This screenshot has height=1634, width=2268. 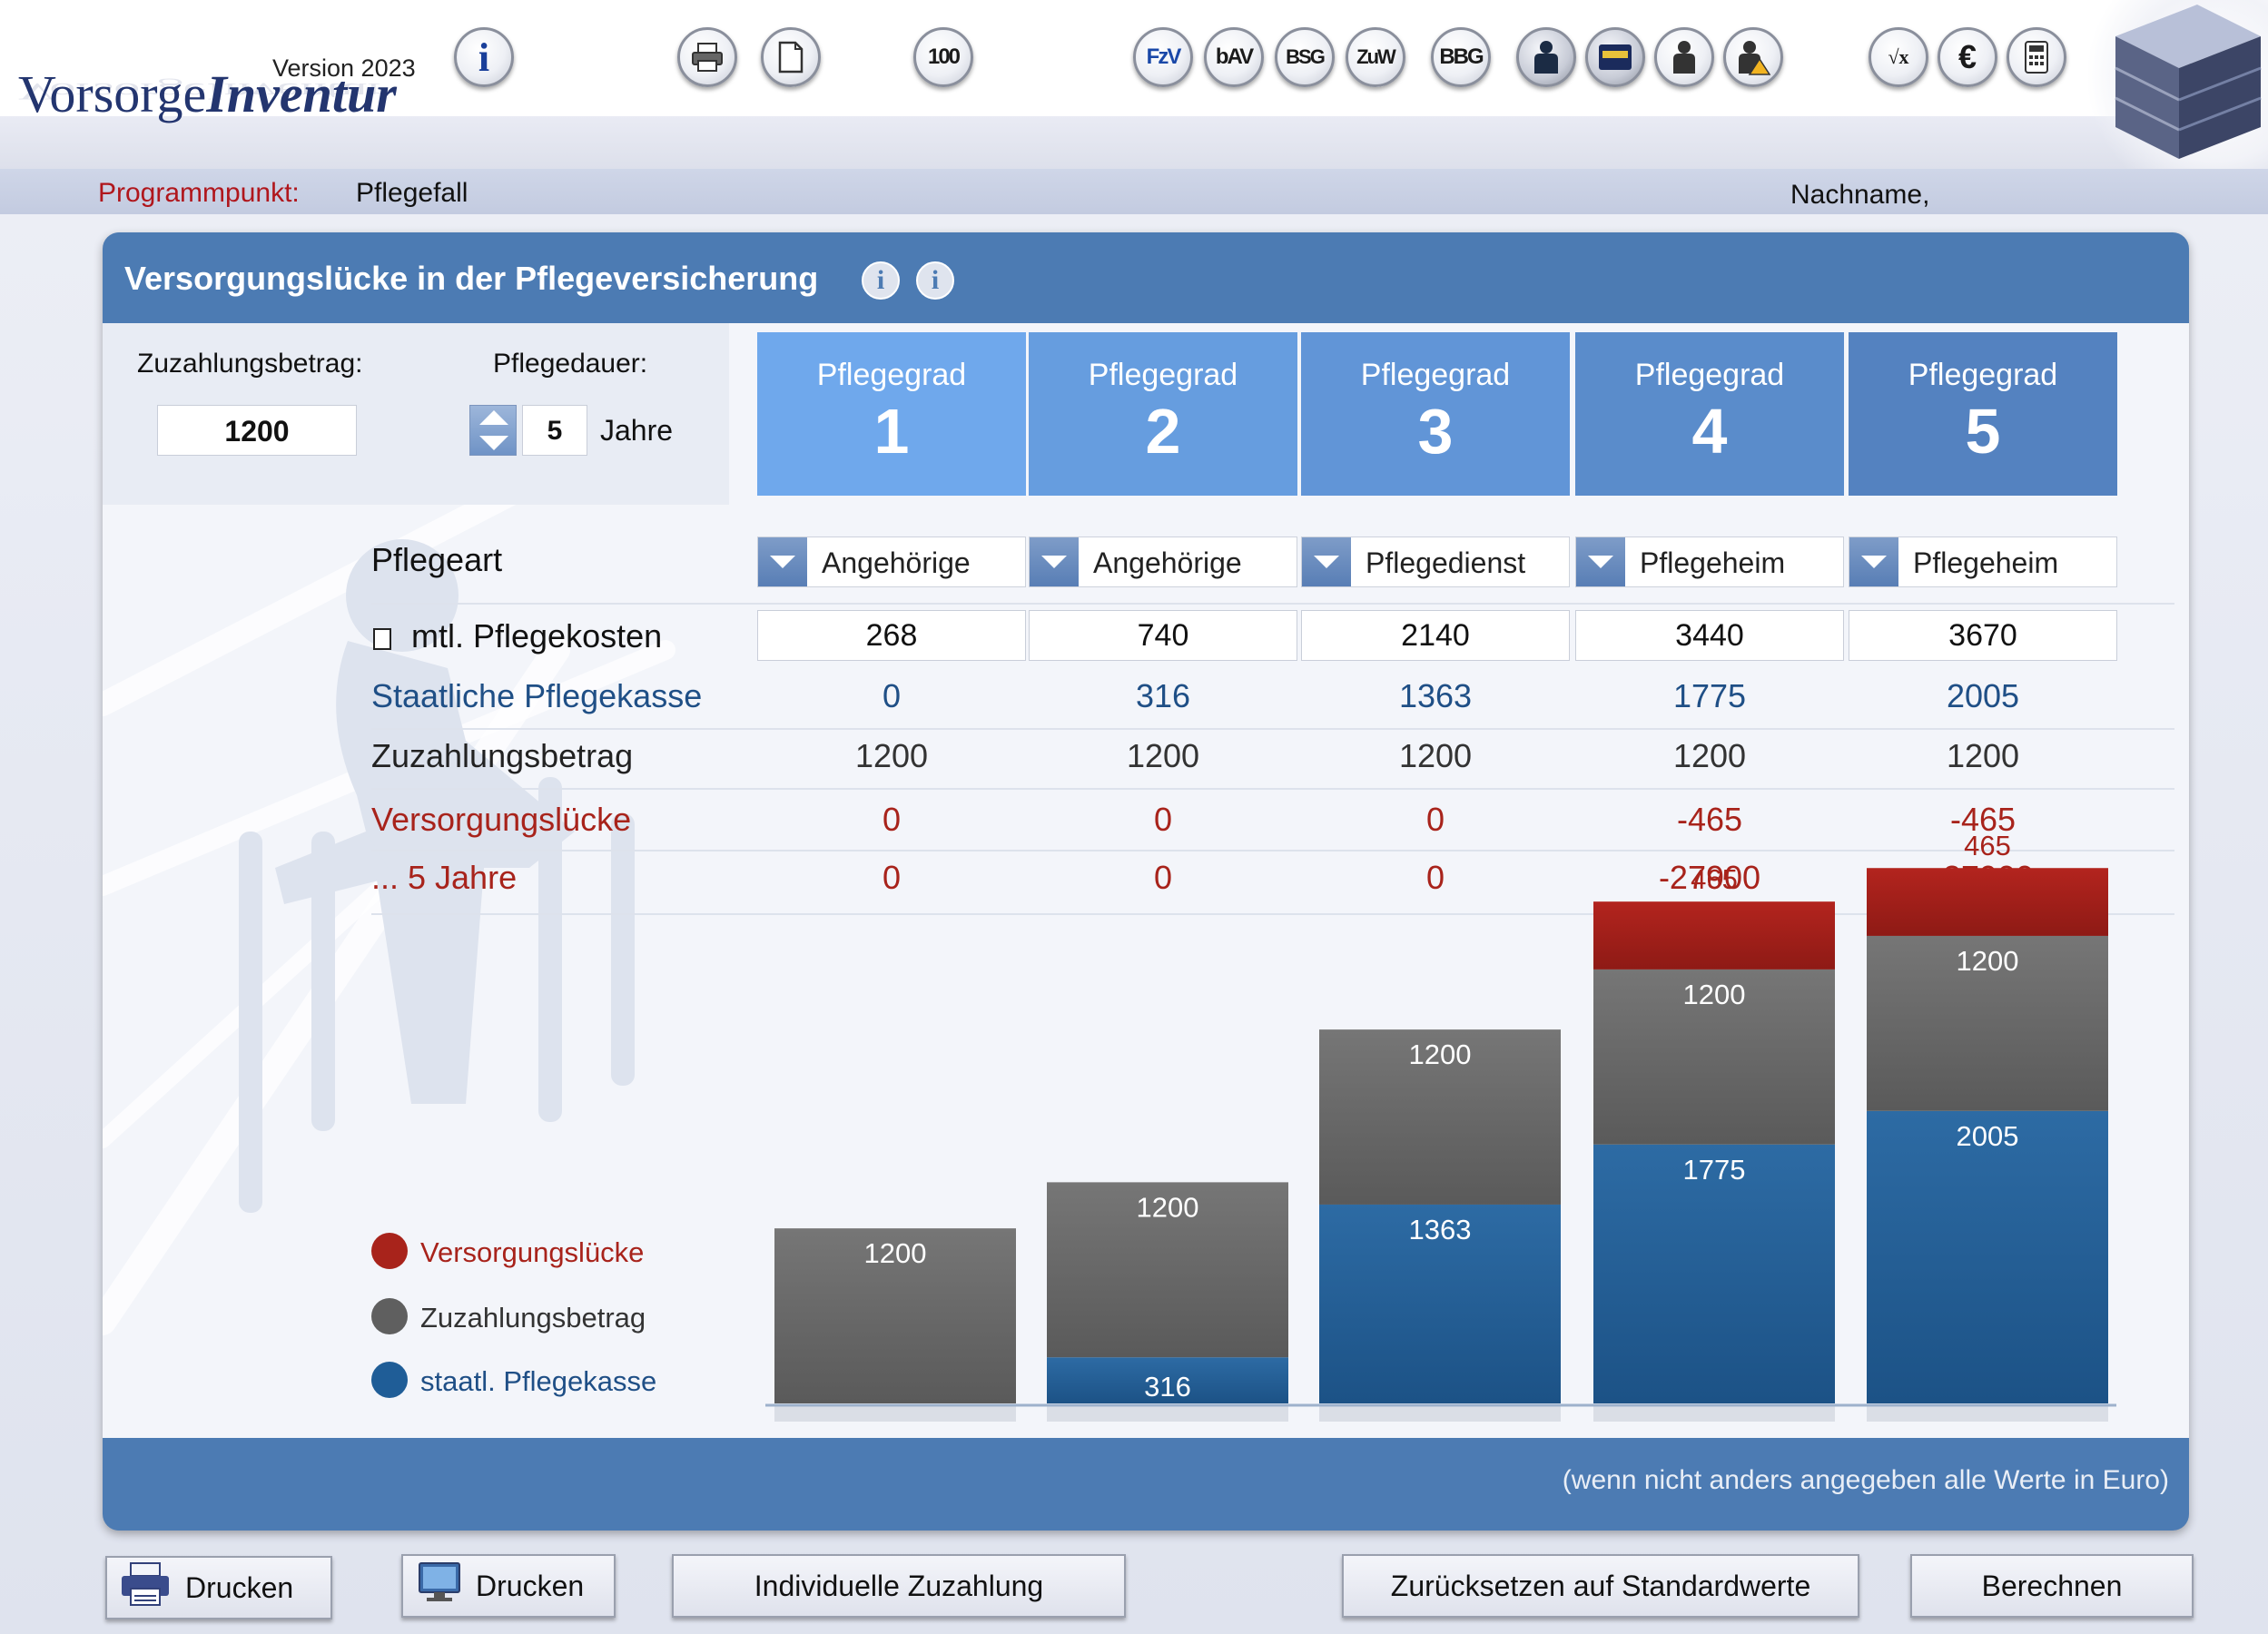 What do you see at coordinates (935, 280) in the screenshot?
I see `info-icon-2: i` at bounding box center [935, 280].